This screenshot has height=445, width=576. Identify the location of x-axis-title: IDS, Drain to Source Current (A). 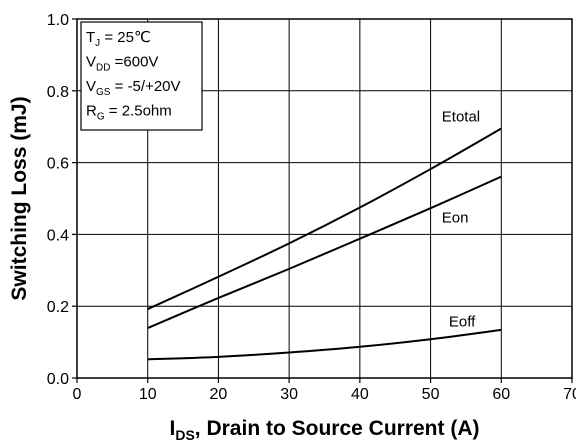
(325, 430).